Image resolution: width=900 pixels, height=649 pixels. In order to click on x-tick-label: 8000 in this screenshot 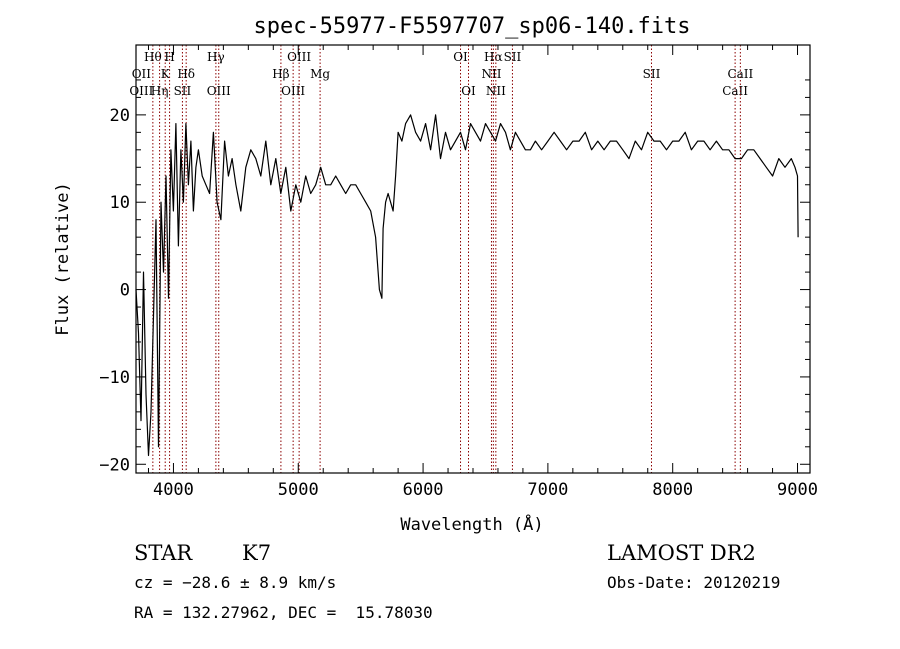, I will do `click(672, 490)`.